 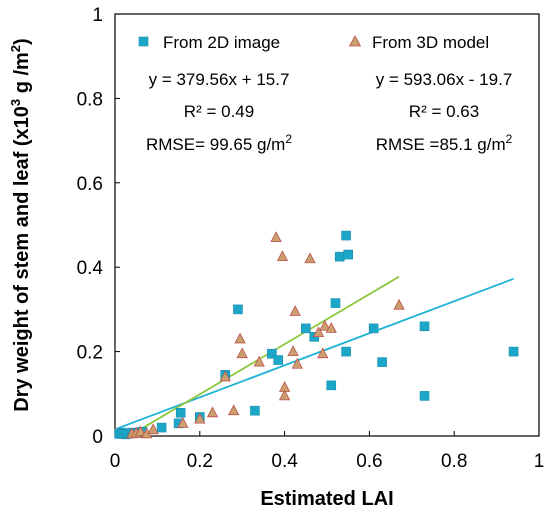 I want to click on legend-2d-rmse: RMSE= 99.65 g/m2, so click(x=219, y=143).